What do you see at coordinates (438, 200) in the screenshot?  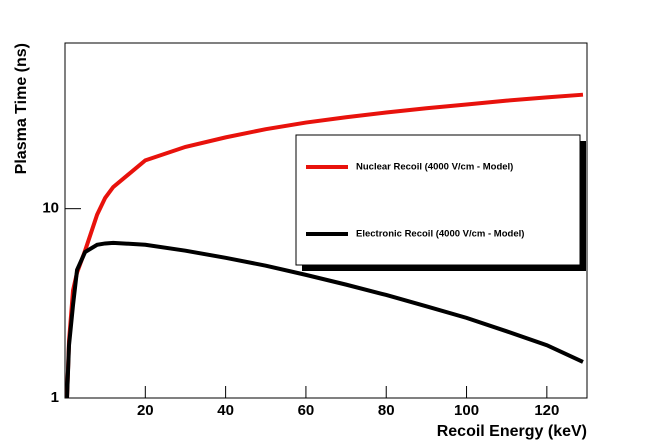 I see `legend` at bounding box center [438, 200].